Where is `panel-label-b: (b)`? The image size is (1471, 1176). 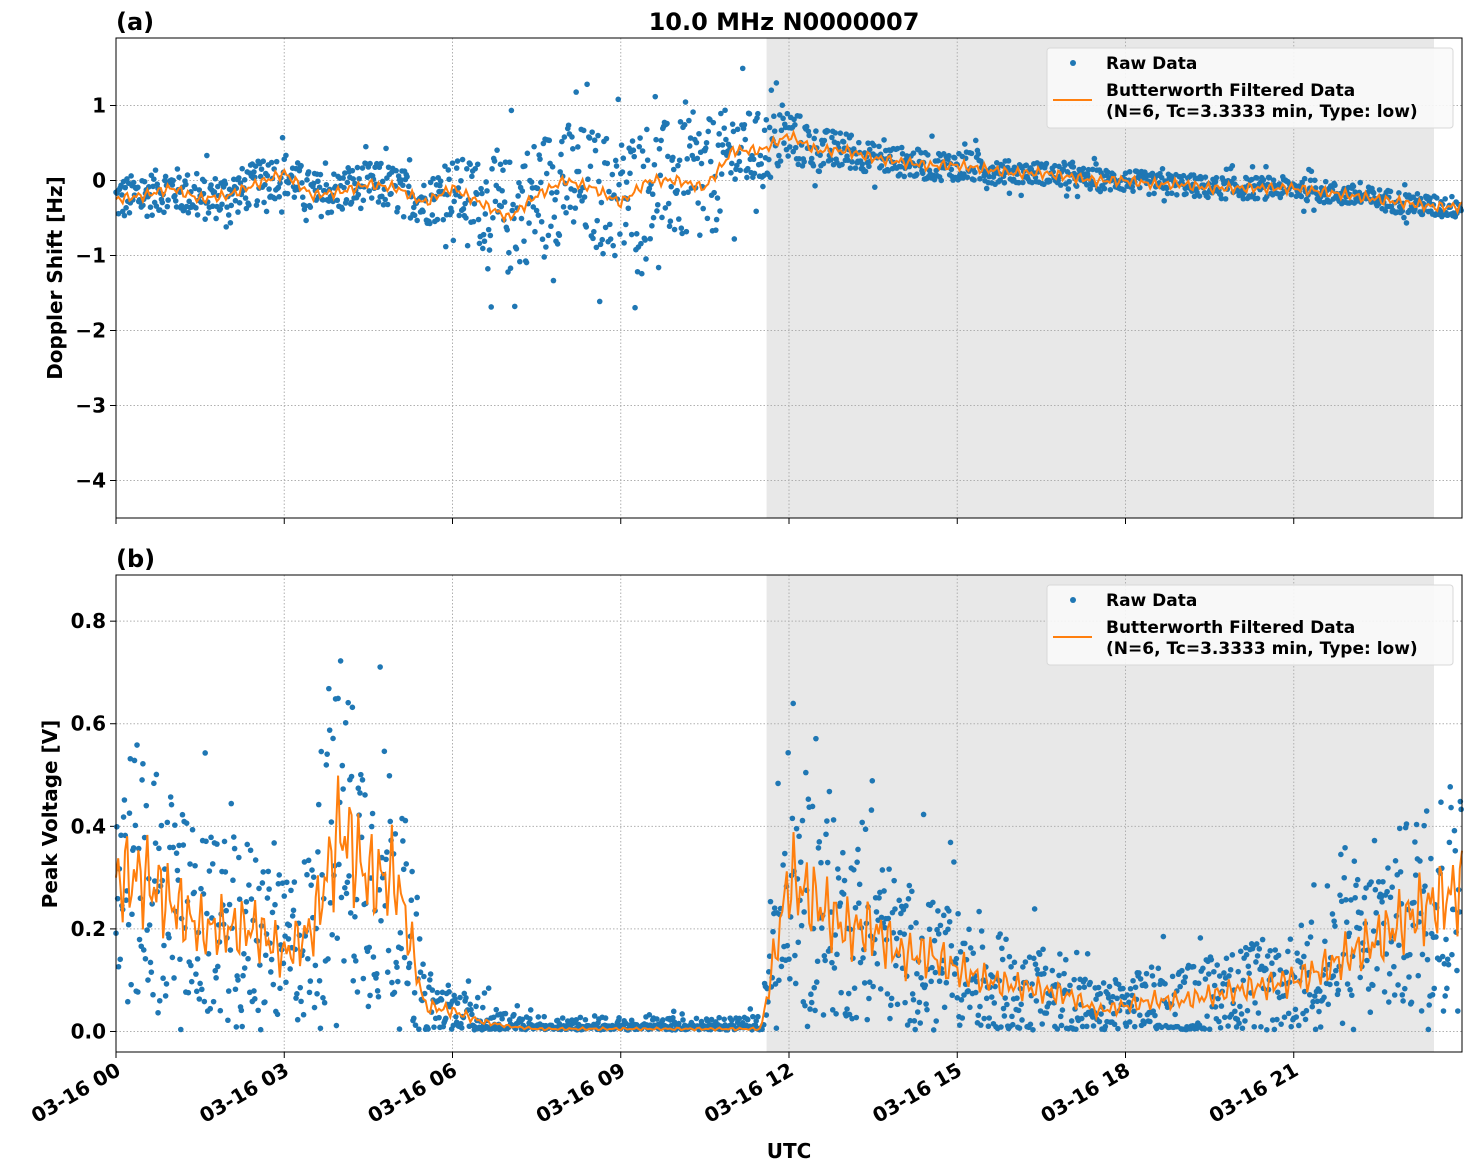
panel-label-b: (b) is located at coordinates (135, 559).